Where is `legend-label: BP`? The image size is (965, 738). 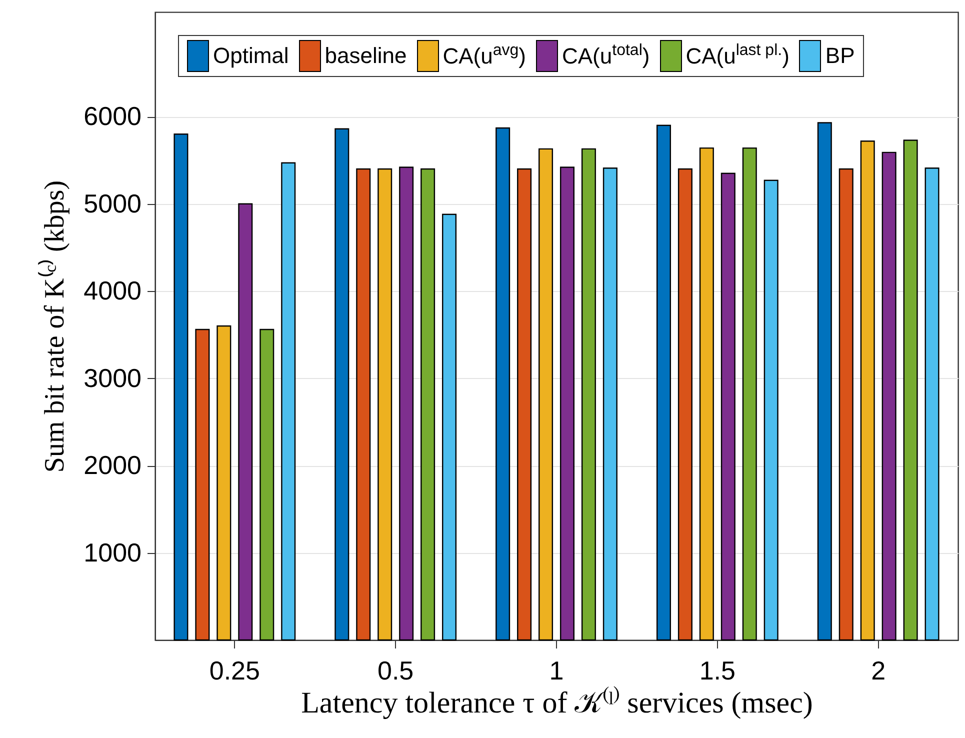 legend-label: BP is located at coordinates (840, 56).